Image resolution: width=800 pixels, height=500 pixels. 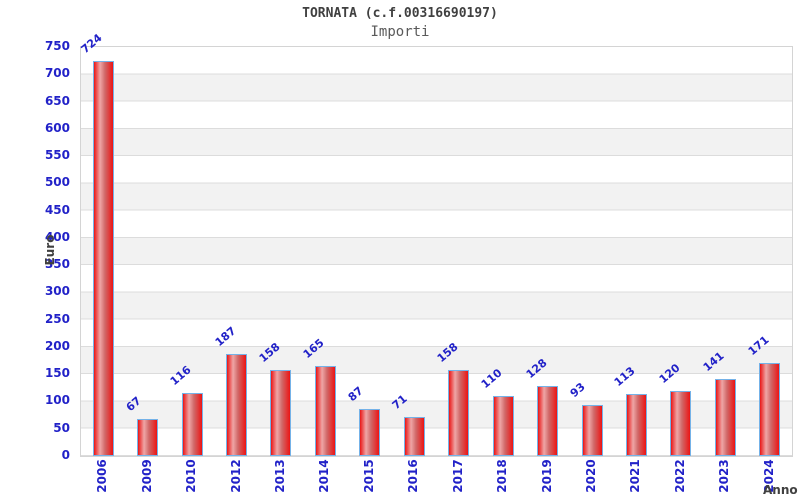 What do you see at coordinates (57, 73) in the screenshot?
I see `y-tick-label: 700` at bounding box center [57, 73].